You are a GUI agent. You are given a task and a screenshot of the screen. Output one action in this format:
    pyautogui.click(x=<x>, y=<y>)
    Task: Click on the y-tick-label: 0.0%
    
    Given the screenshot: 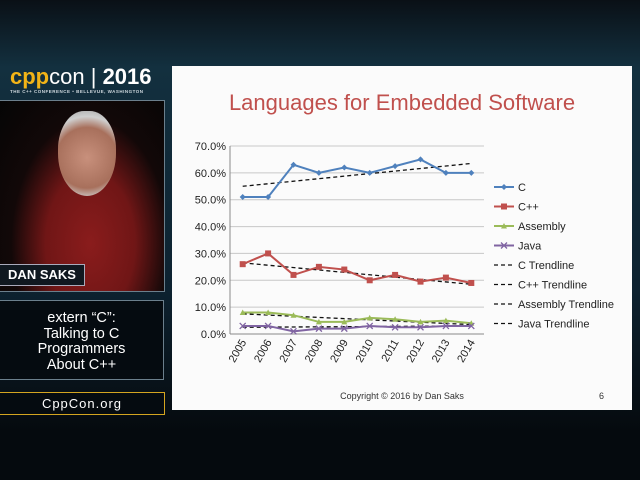 What is the action you would take?
    pyautogui.click(x=213, y=335)
    